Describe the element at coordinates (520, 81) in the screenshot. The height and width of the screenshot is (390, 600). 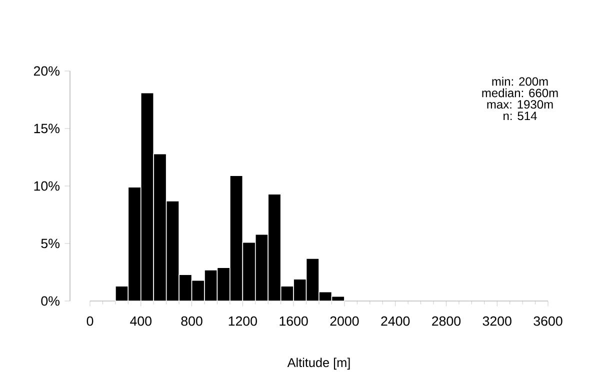
I see `annotation: min: 200m` at that location.